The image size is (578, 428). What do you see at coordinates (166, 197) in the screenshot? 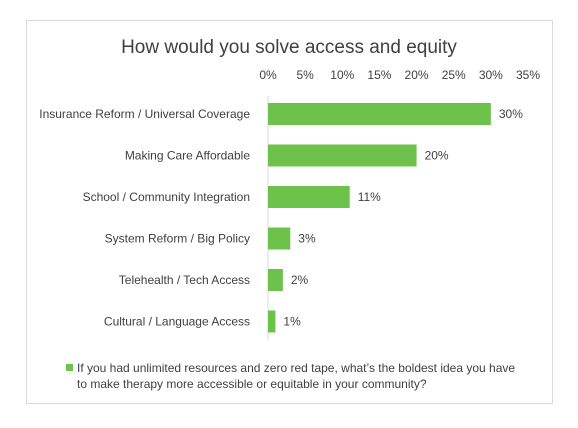
I see `category-label: School / Community Integration` at bounding box center [166, 197].